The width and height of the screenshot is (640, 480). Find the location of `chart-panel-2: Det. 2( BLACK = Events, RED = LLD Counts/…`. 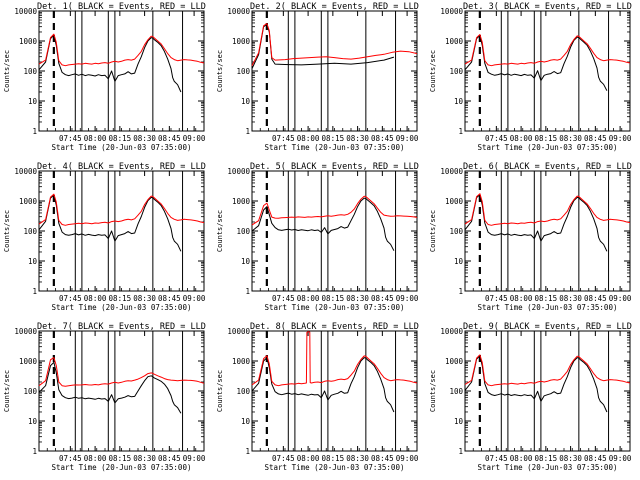

chart-panel-2: Det. 2( BLACK = Events, RED = LLD Counts/… is located at coordinates (317, 77).